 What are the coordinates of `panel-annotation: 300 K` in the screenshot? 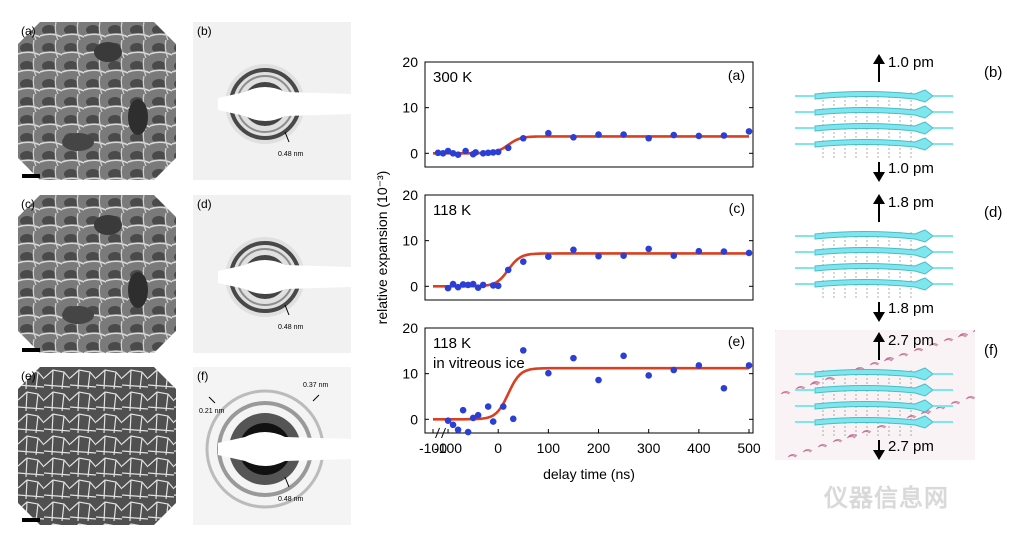 It's located at (452, 77).